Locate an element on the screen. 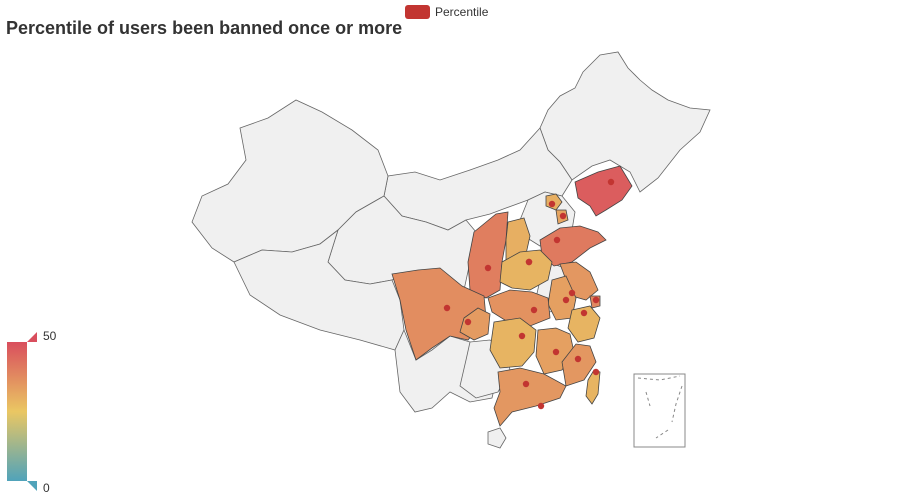  legend-swatch is located at coordinates (417, 12).